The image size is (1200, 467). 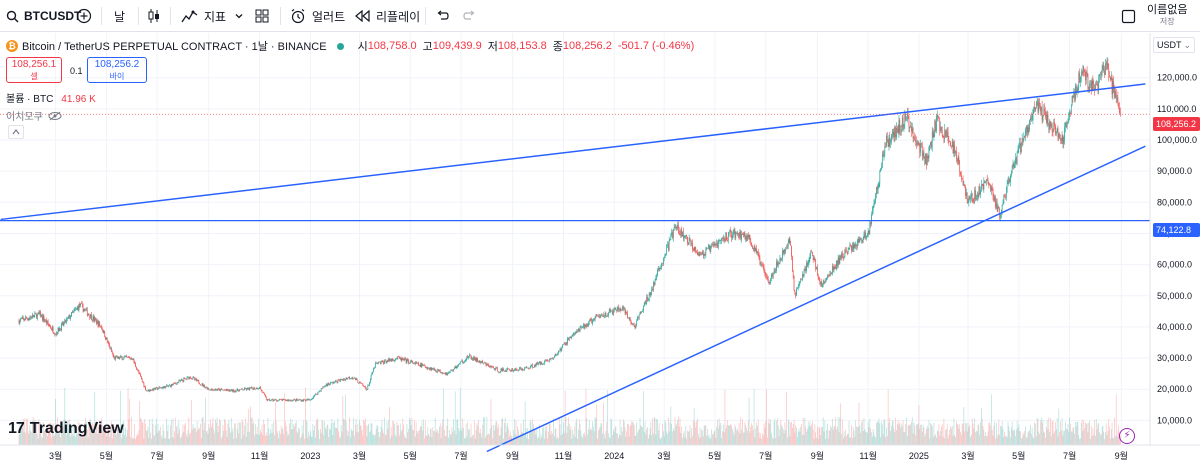 I want to click on indicators-button: 지표, so click(x=203, y=16).